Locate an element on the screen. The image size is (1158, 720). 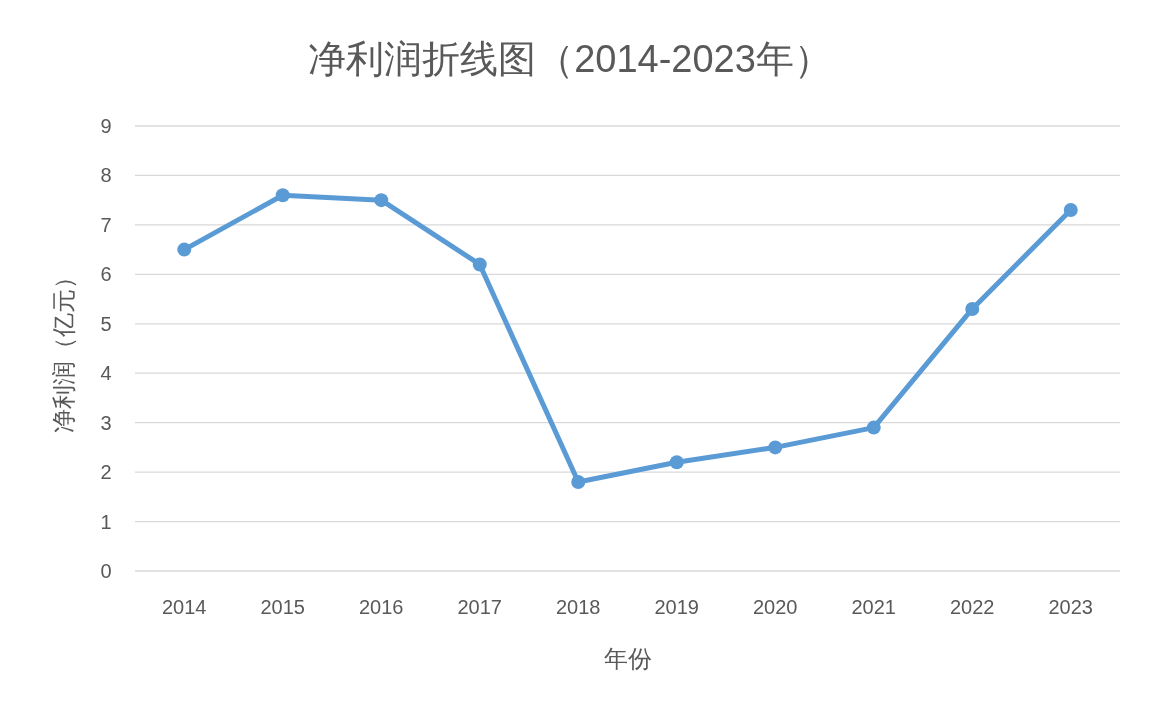
x-axis-title: 年份 is located at coordinates (628, 658).